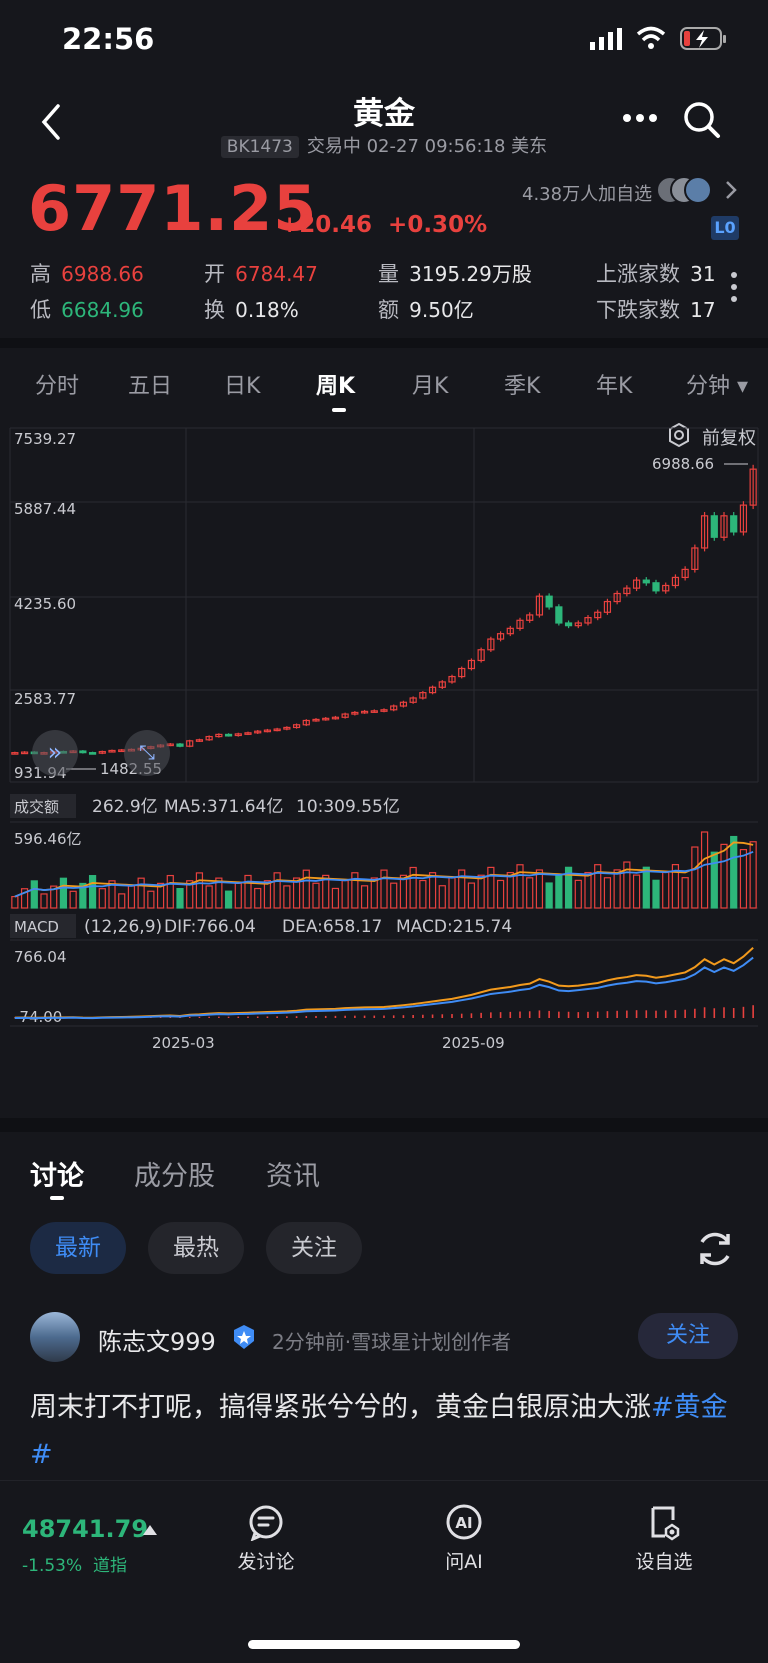 Image resolution: width=768 pixels, height=1663 pixels. Describe the element at coordinates (348, 807) in the screenshot. I see `volume-ma10: 10:309.55亿` at that location.